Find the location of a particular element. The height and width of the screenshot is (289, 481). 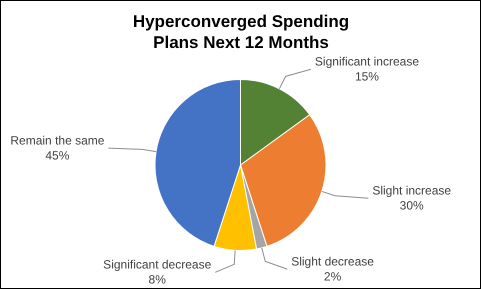

data-label: 30% is located at coordinates (412, 205).